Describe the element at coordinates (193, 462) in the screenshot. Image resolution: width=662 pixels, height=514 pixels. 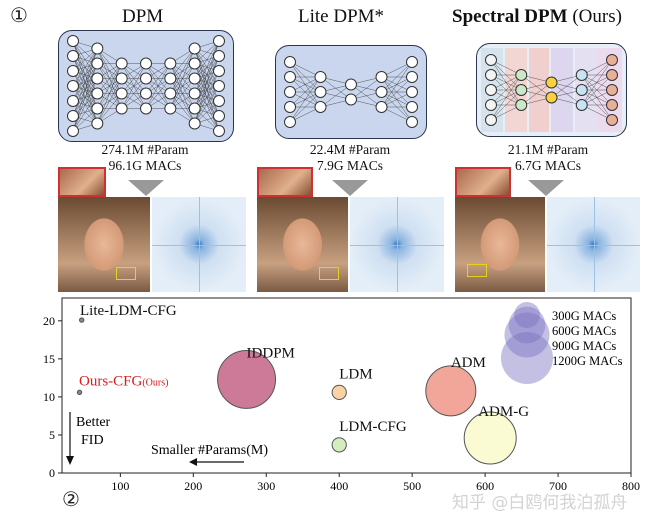
I see `smaller-params-arrowhead` at that location.